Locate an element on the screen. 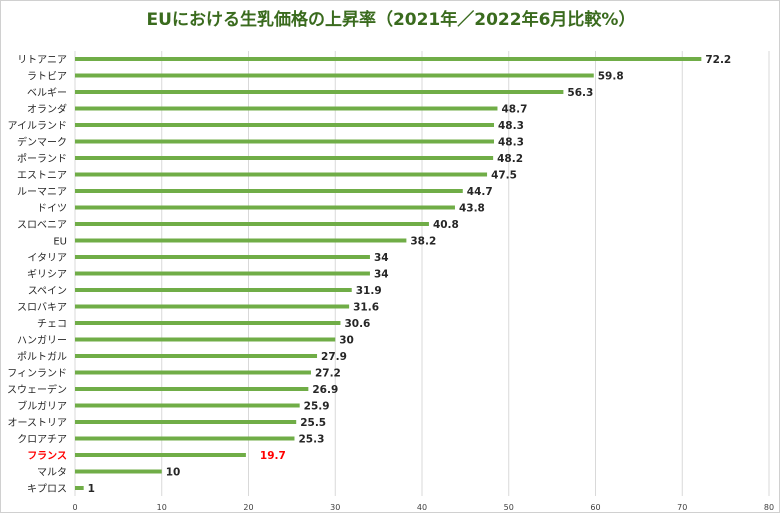 The width and height of the screenshot is (780, 514). category-label: チェコ is located at coordinates (52, 324).